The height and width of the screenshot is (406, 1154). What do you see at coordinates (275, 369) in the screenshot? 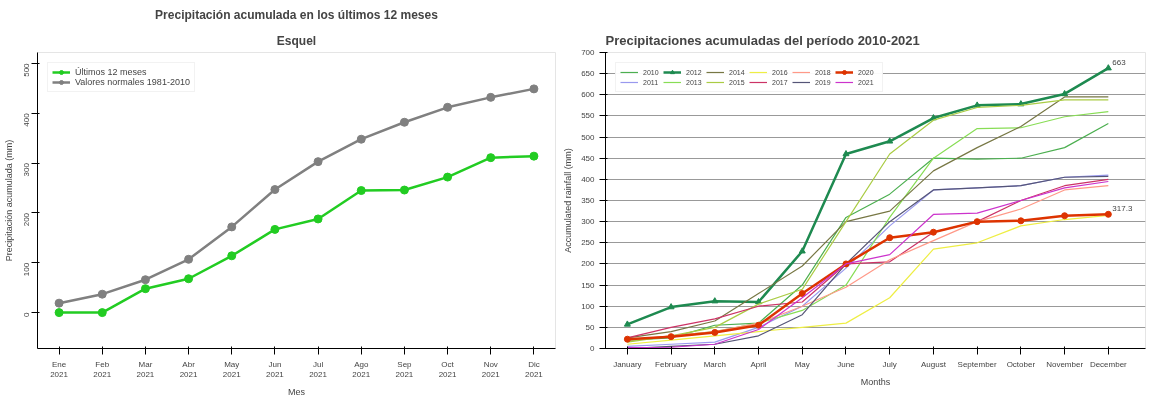
I see `x-tick-label: Jun 2021` at bounding box center [275, 369].